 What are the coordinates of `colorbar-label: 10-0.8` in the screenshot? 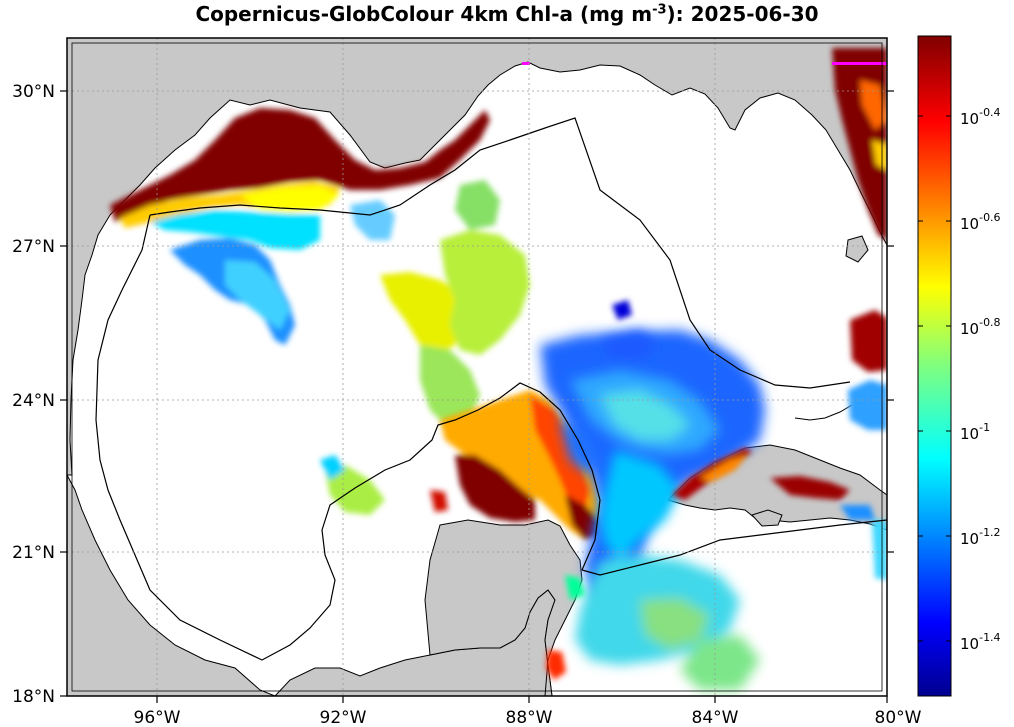 It's located at (980, 327).